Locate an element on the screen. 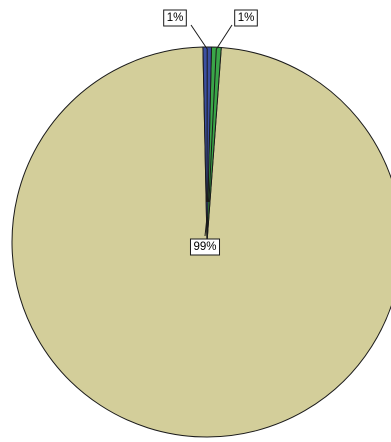  pie-labels: 1% 1% 99% is located at coordinates (210, 132).